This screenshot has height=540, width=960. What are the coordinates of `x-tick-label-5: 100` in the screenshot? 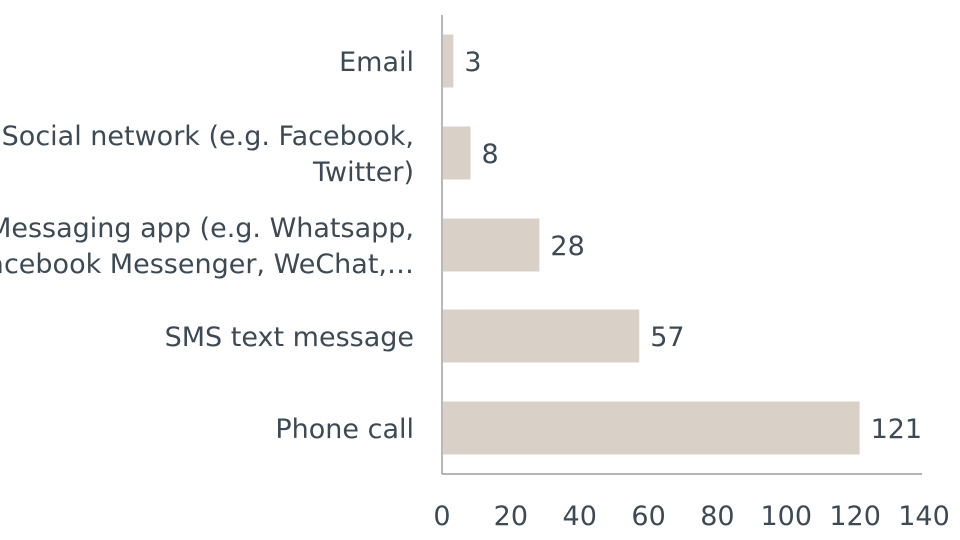 It's located at (787, 516).